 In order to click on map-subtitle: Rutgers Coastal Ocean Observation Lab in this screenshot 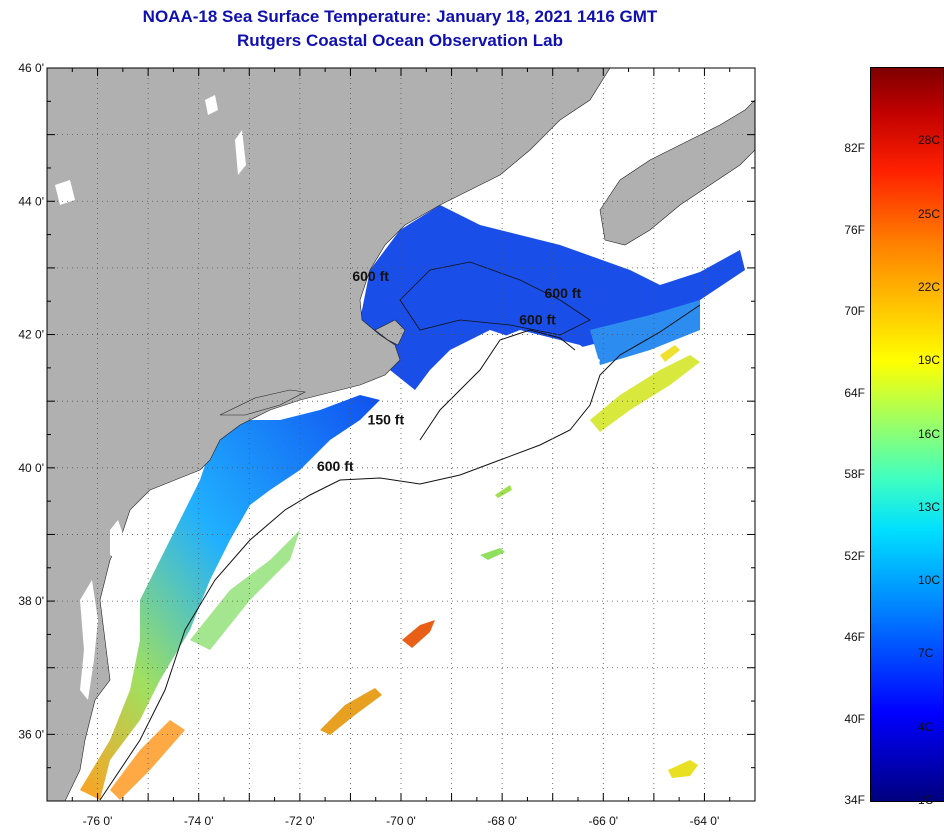, I will do `click(400, 40)`.